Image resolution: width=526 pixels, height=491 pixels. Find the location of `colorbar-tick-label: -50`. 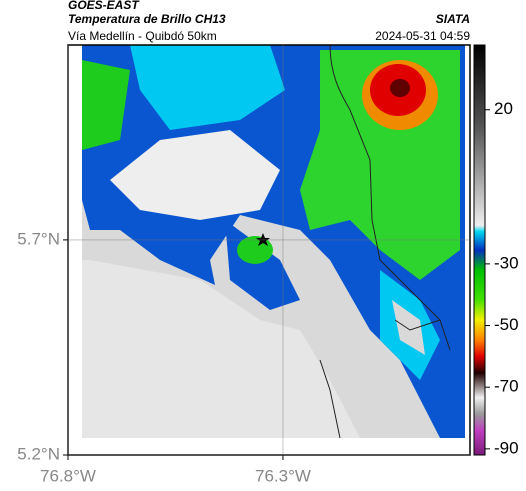

colorbar-tick-label: -50 is located at coordinates (506, 324).